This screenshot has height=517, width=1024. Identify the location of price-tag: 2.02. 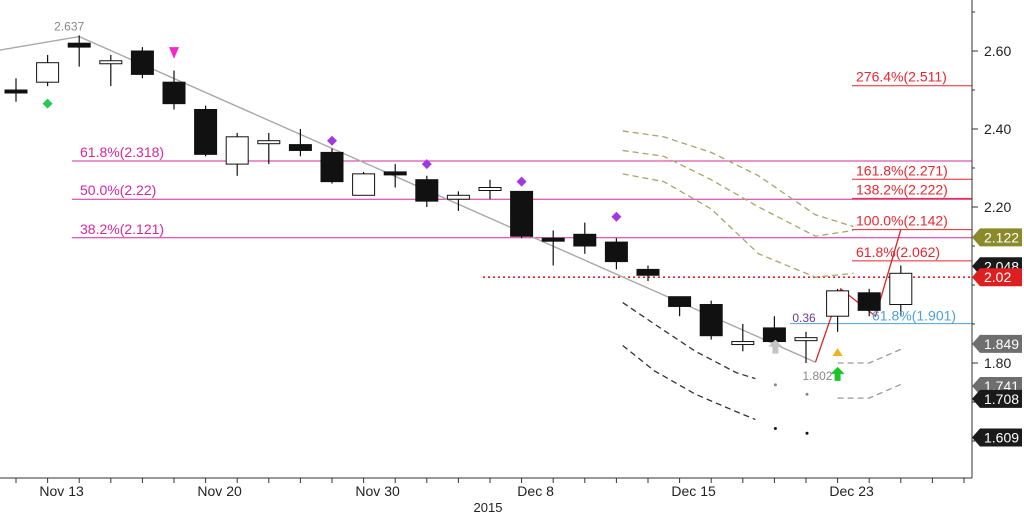
(997, 277).